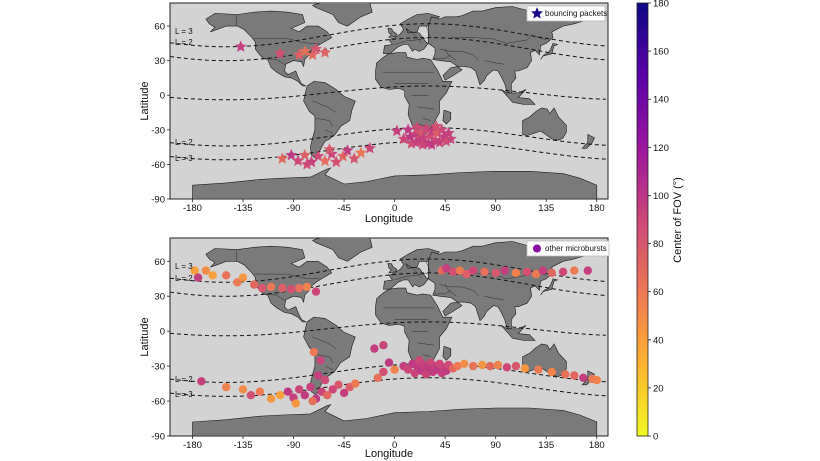  I want to click on landmass-uk, so click(392, 33).